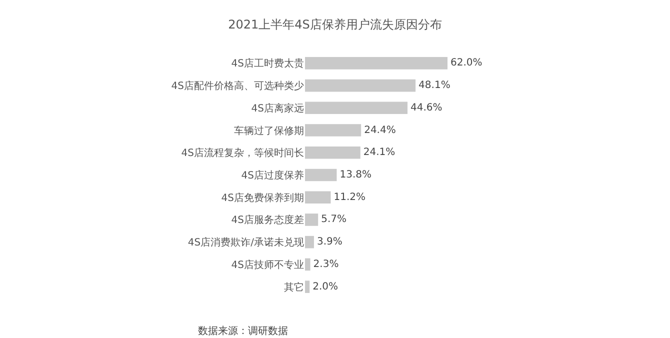 The height and width of the screenshot is (338, 670). I want to click on data-label: 48.1%, so click(434, 86).